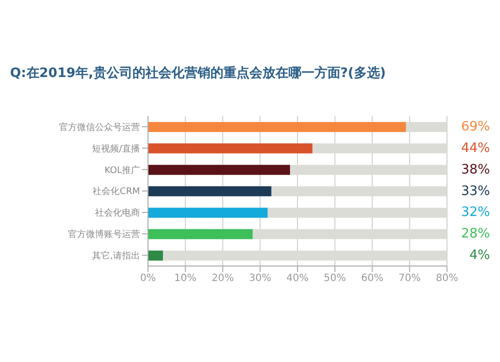 This screenshot has height=362, width=500. What do you see at coordinates (104, 234) in the screenshot?
I see `y-tick-label: 官方微博账号运营` at bounding box center [104, 234].